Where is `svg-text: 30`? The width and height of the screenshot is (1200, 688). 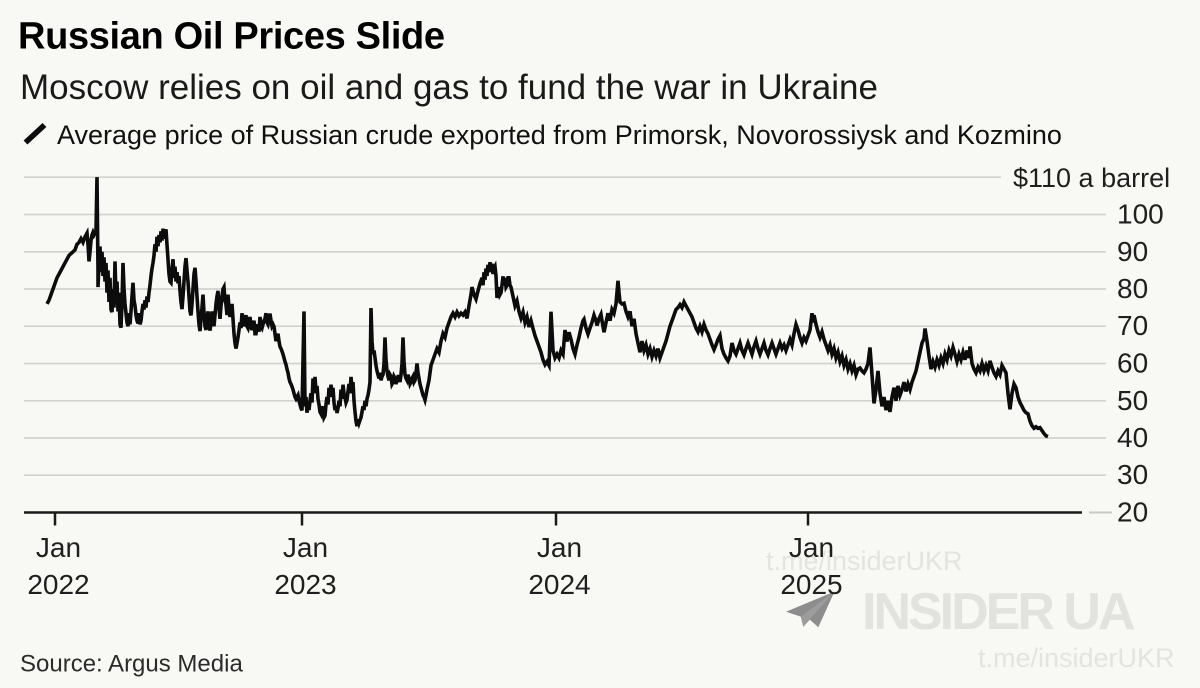
svg-text: 30 is located at coordinates (1132, 474).